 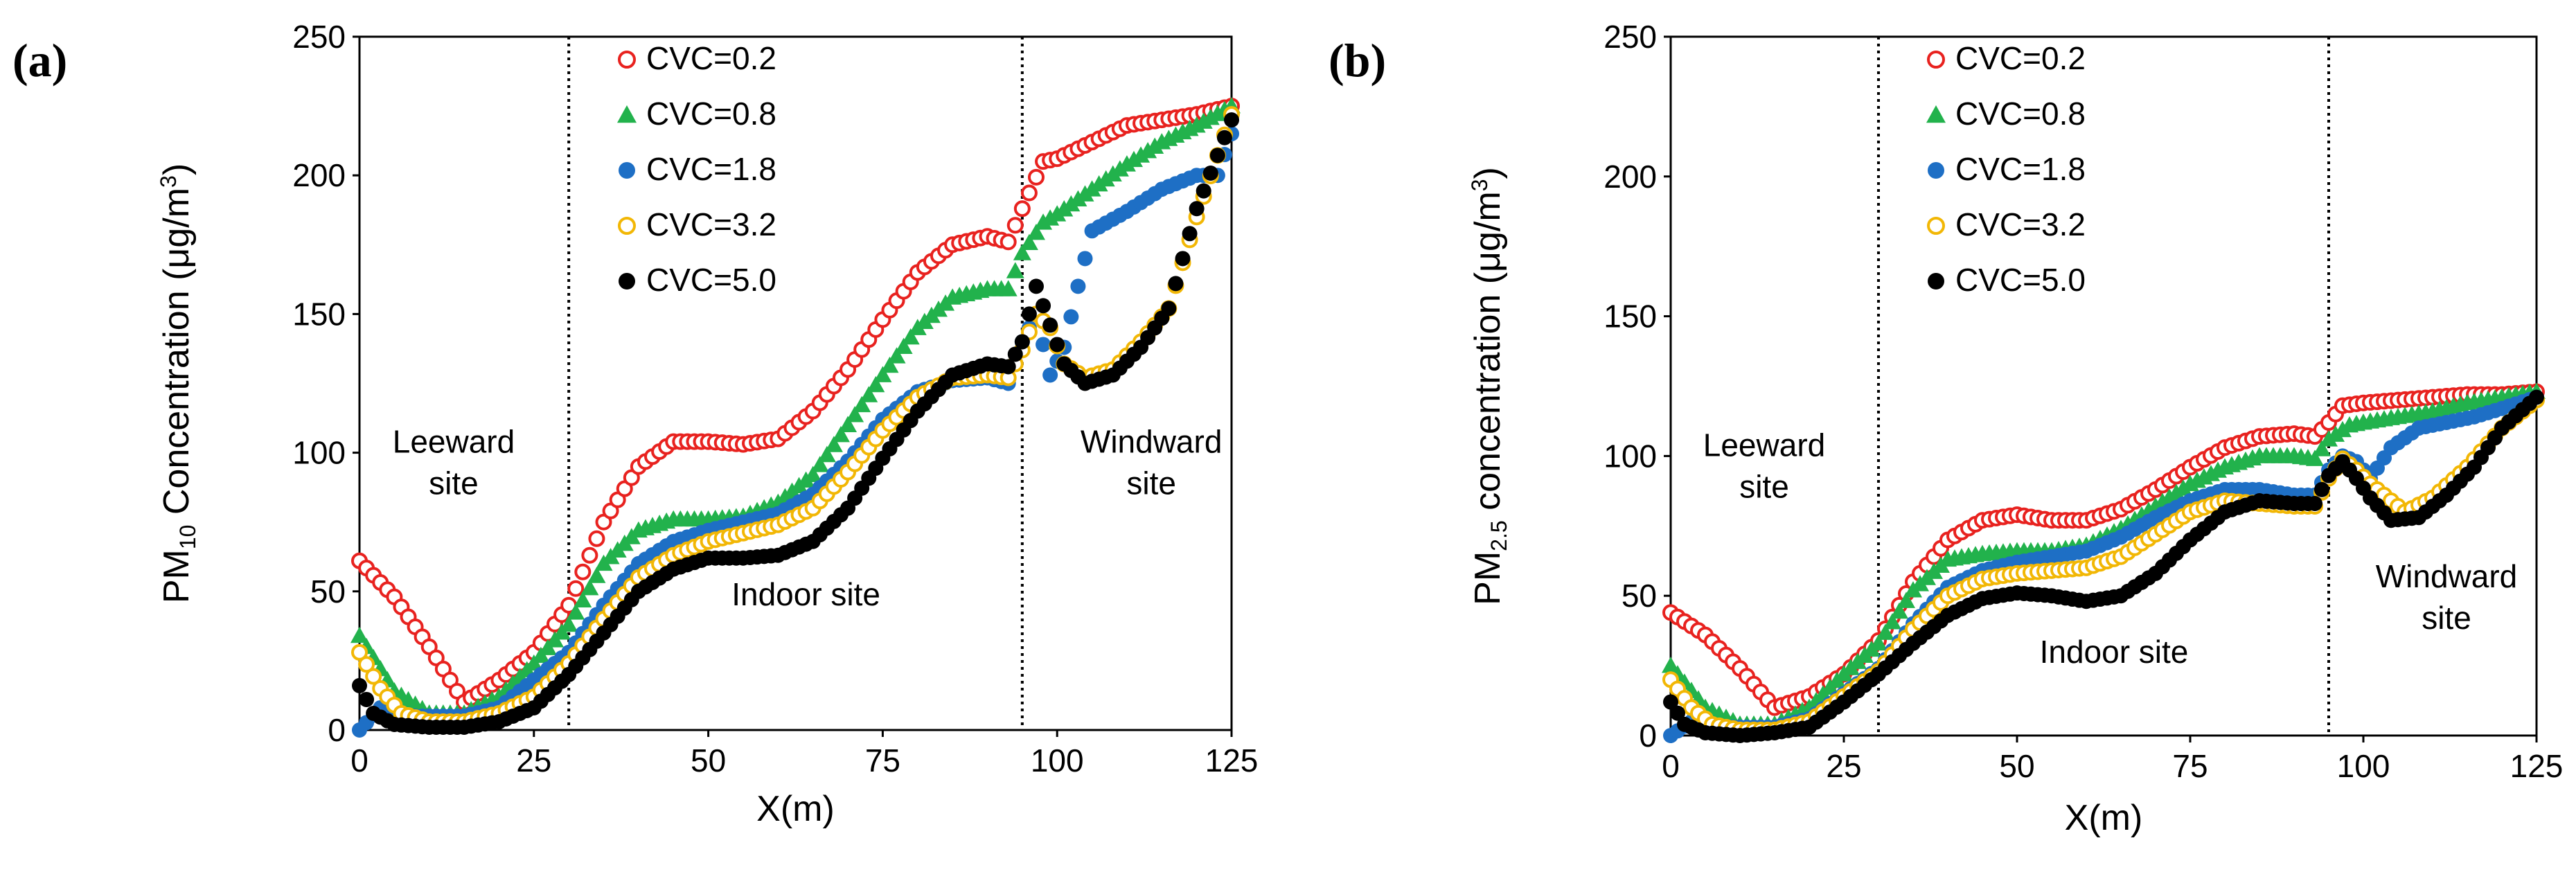 What do you see at coordinates (319, 37) in the screenshot?
I see `y-tick-label: 250` at bounding box center [319, 37].